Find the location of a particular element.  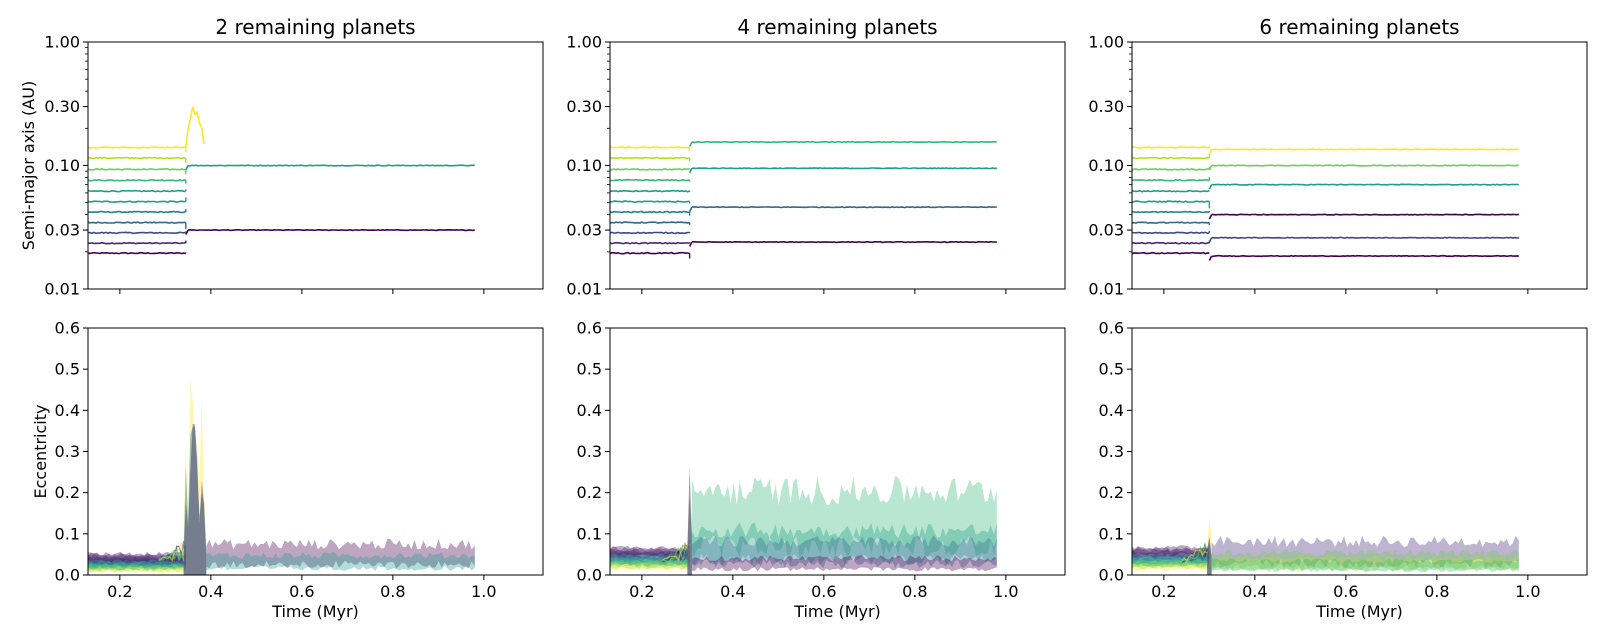

y-tick-label: 0.0 is located at coordinates (1111, 575).